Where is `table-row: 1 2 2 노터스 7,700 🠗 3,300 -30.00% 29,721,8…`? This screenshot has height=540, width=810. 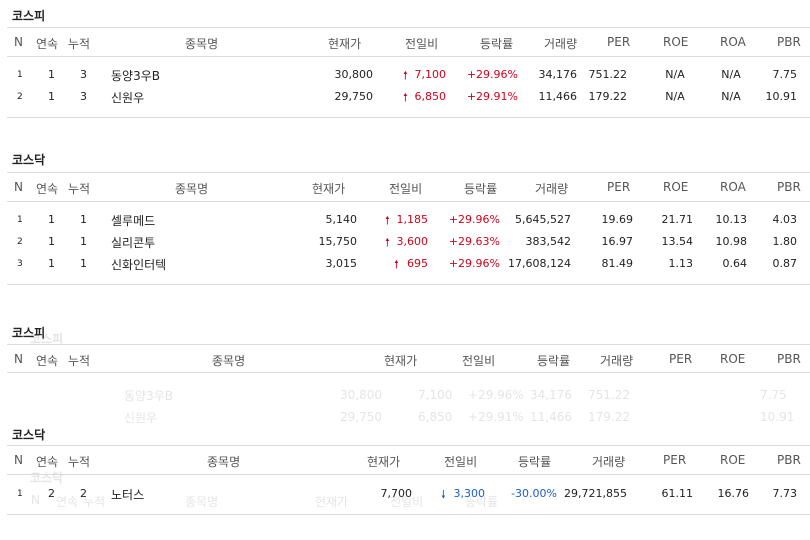 table-row: 1 2 2 노터스 7,700 🠗 3,300 -30.00% 29,721,8… is located at coordinates (408, 495).